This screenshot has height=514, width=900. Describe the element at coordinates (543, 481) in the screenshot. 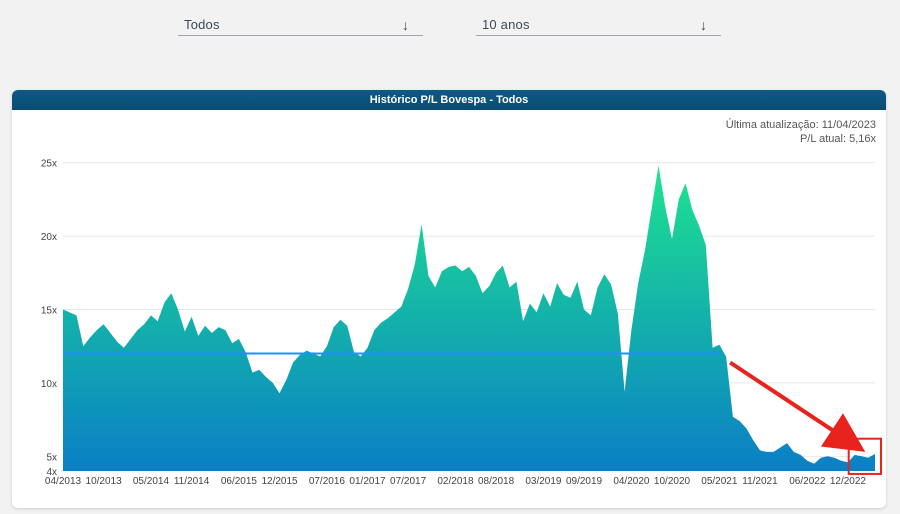

I see `x-tick-label: 03/2019` at that location.